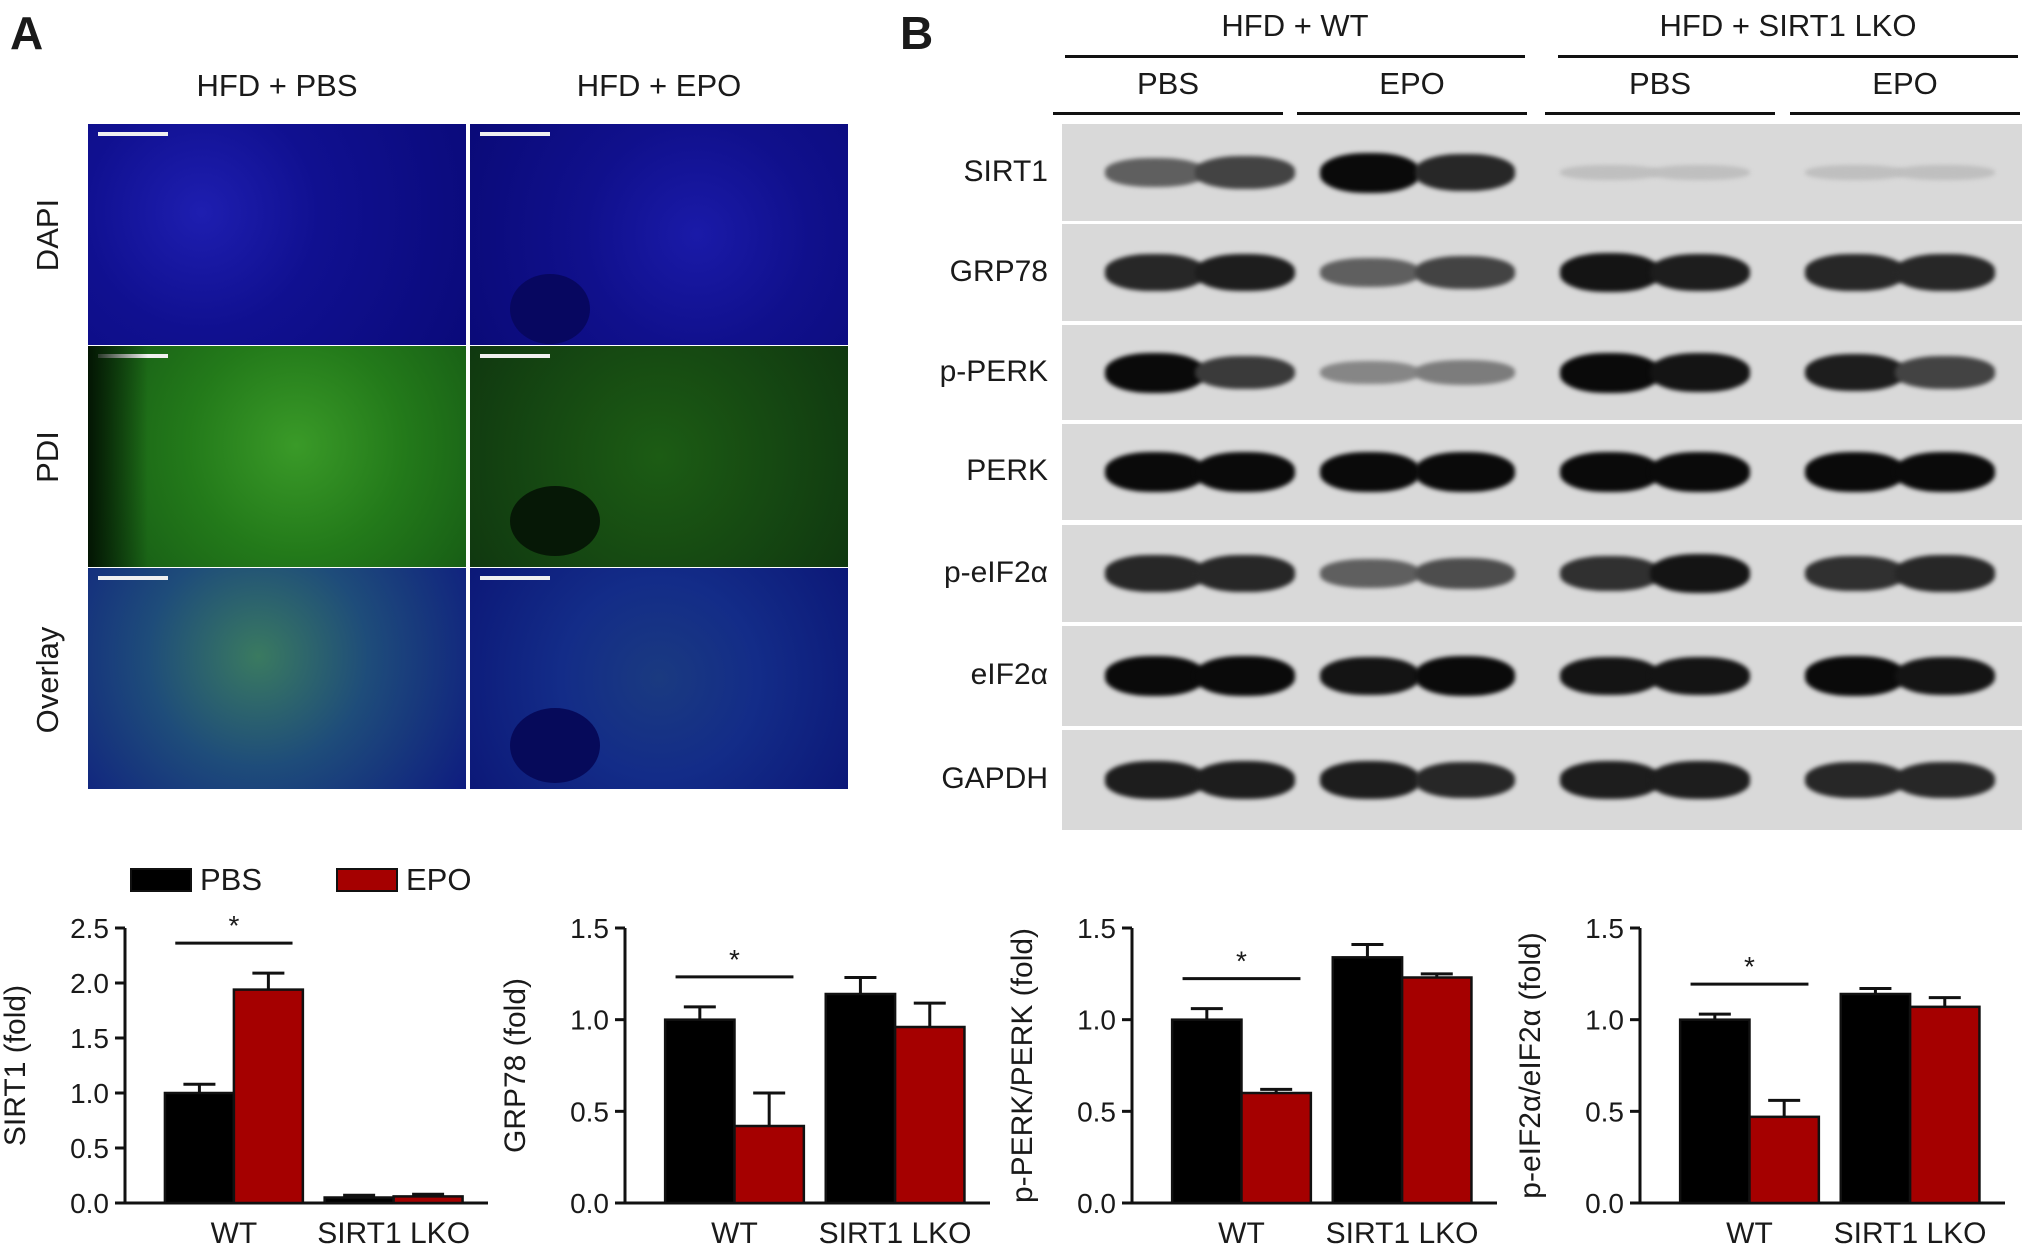  What do you see at coordinates (1295, 25) in the screenshot?
I see `group-label-wt: HFD + WT` at bounding box center [1295, 25].